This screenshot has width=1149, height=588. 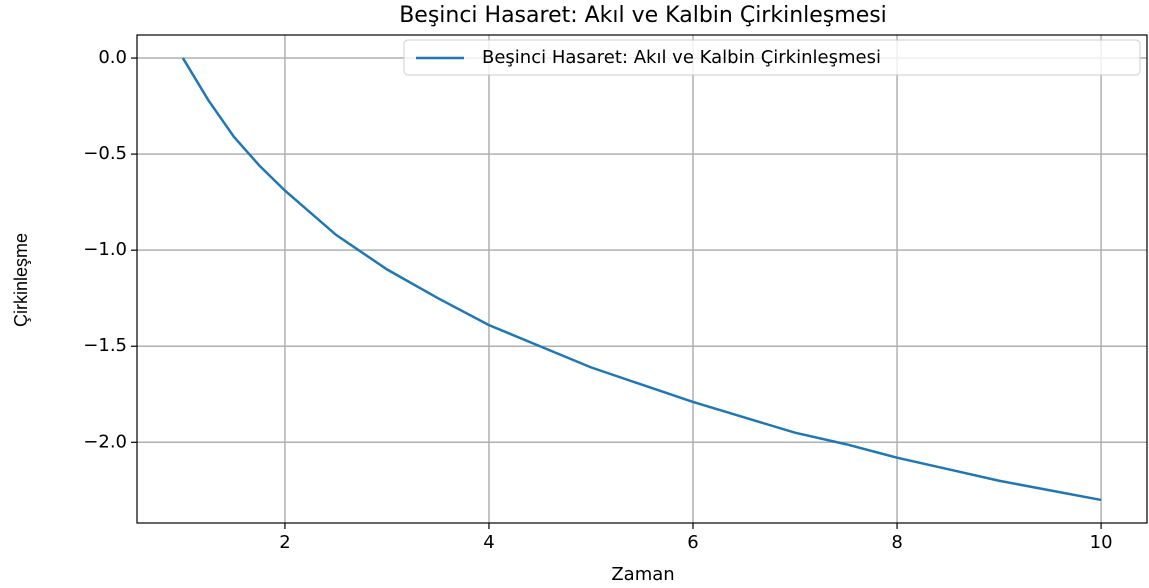 What do you see at coordinates (105, 345) in the screenshot?
I see `y-tick-label: −1.5` at bounding box center [105, 345].